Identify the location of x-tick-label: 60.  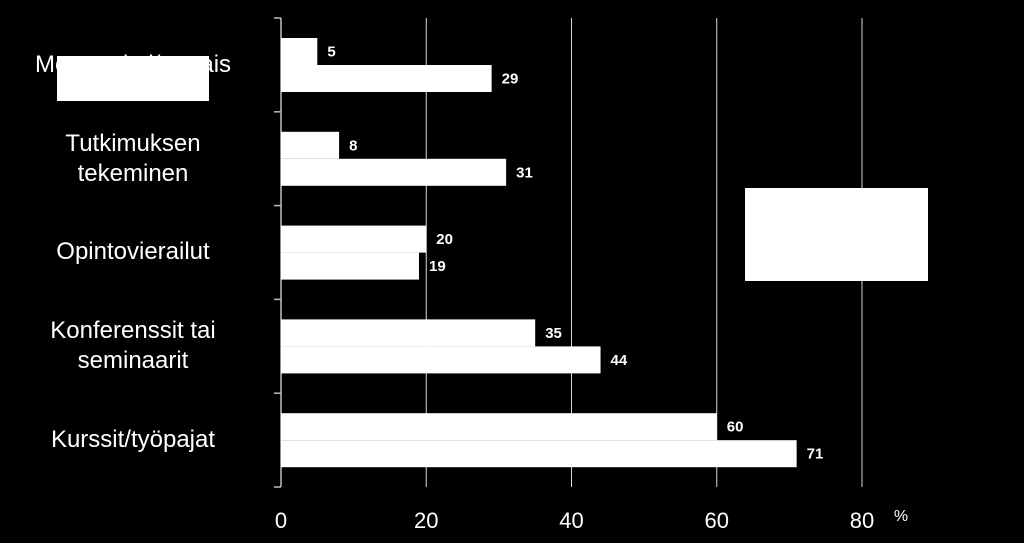
(717, 520).